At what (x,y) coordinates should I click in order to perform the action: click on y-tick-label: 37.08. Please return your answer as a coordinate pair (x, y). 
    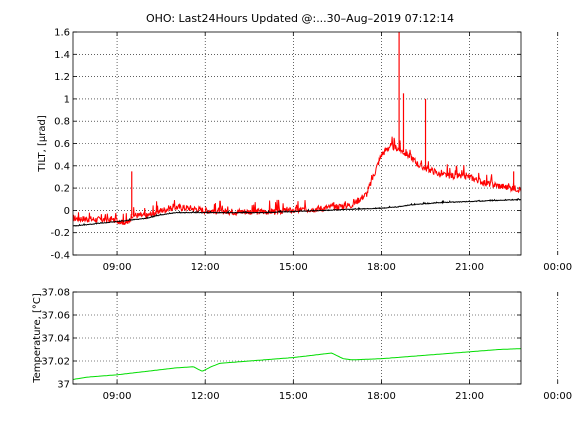
    Looking at the image, I should click on (55, 293).